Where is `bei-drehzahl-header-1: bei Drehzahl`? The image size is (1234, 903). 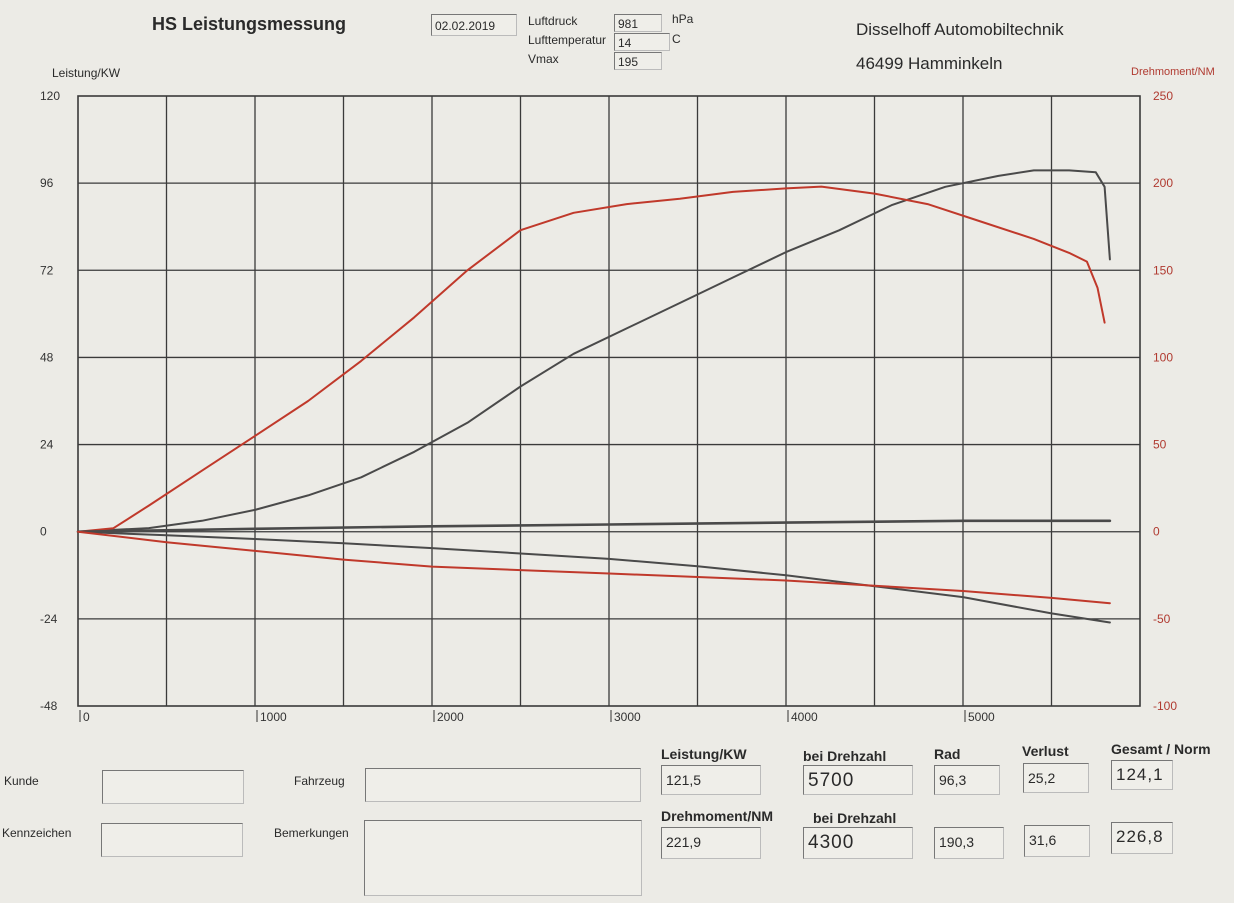 bei-drehzahl-header-1: bei Drehzahl is located at coordinates (845, 756).